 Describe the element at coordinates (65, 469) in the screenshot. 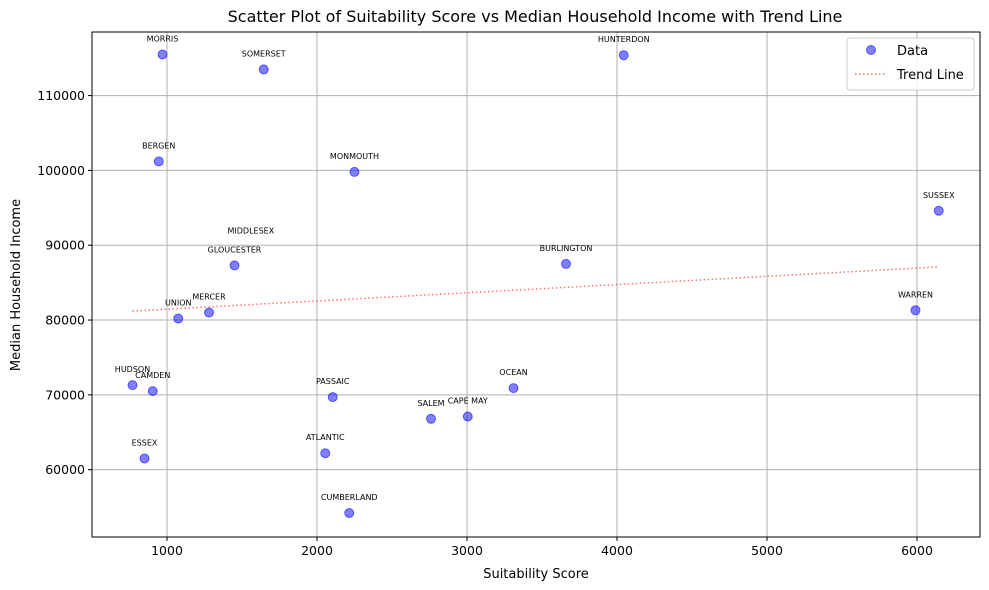

I see `y-tick-label: 60000` at that location.